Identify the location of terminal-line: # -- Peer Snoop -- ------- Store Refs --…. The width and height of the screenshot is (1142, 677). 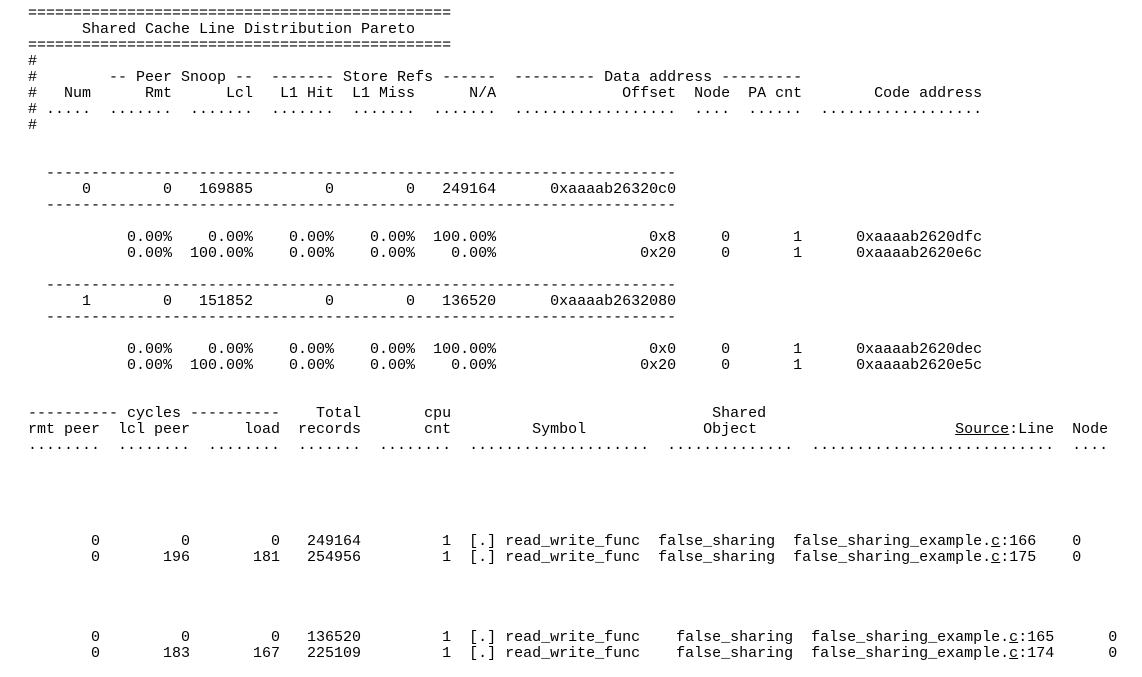
(585, 78).